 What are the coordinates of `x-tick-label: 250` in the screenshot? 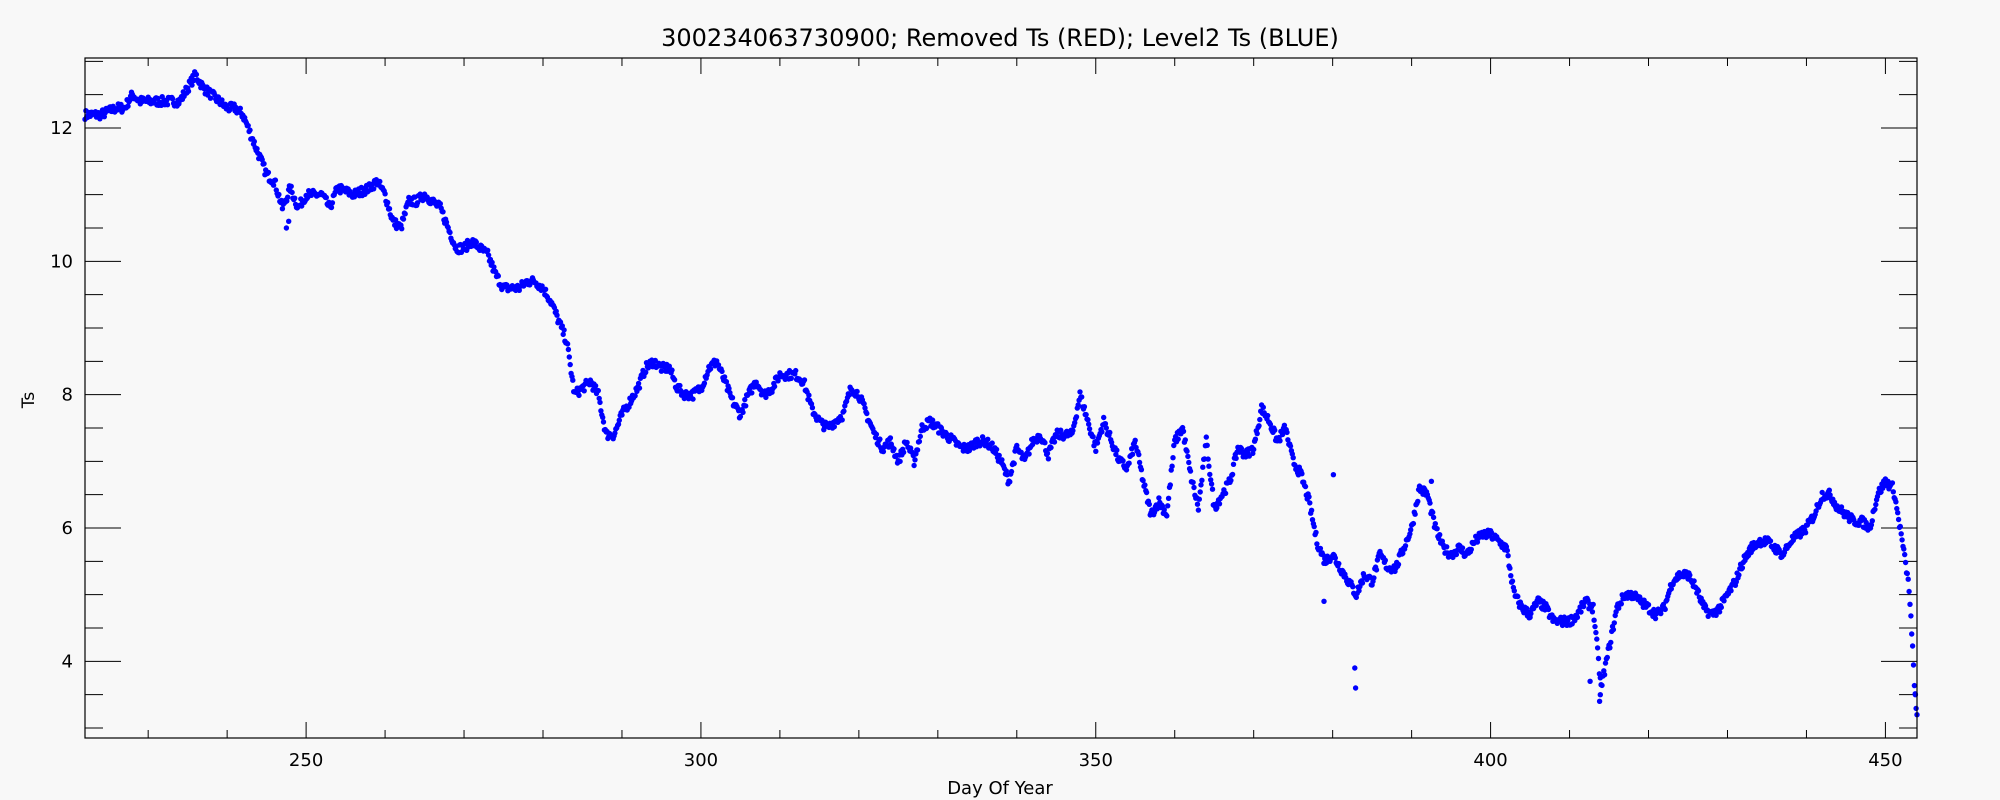 It's located at (306, 760).